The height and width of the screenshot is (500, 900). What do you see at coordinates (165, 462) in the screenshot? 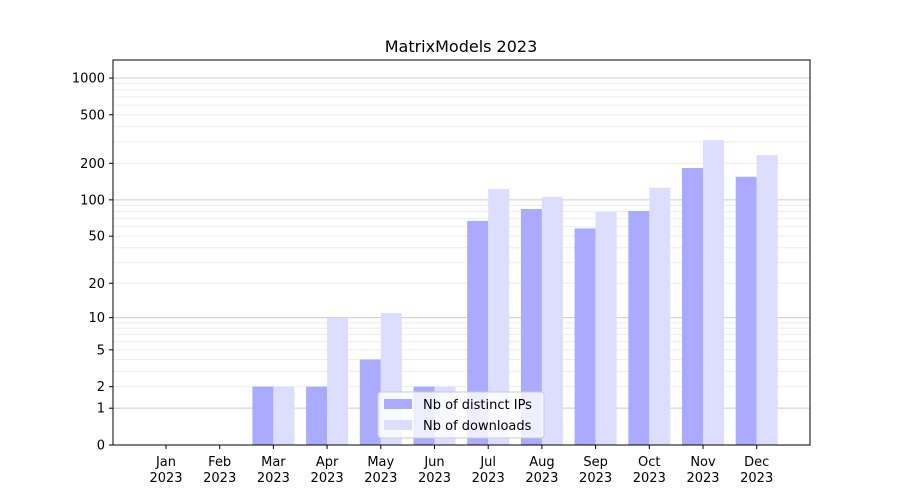
I see `x-tick-label: Jan` at bounding box center [165, 462].